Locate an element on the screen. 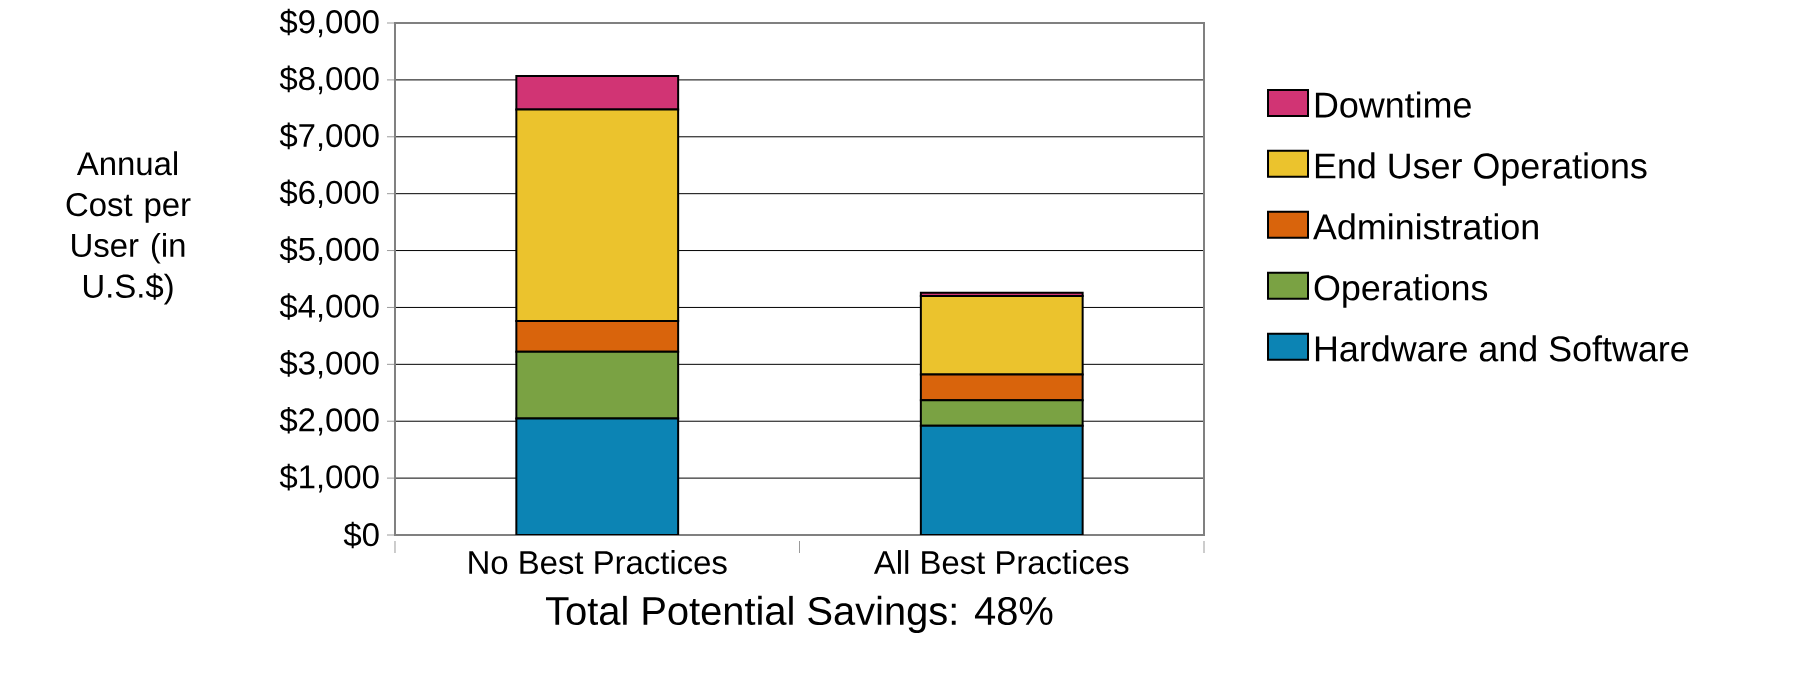 The width and height of the screenshot is (1793, 678). y-tick-label: $4,000 is located at coordinates (329, 307).